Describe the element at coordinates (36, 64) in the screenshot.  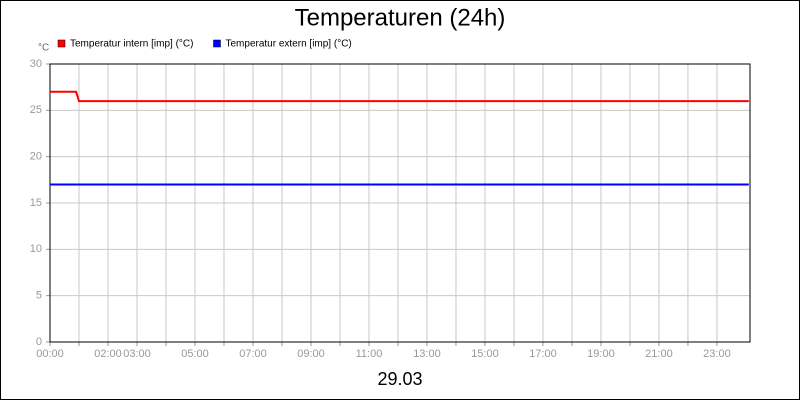
I see `y-tick-label: 30` at that location.